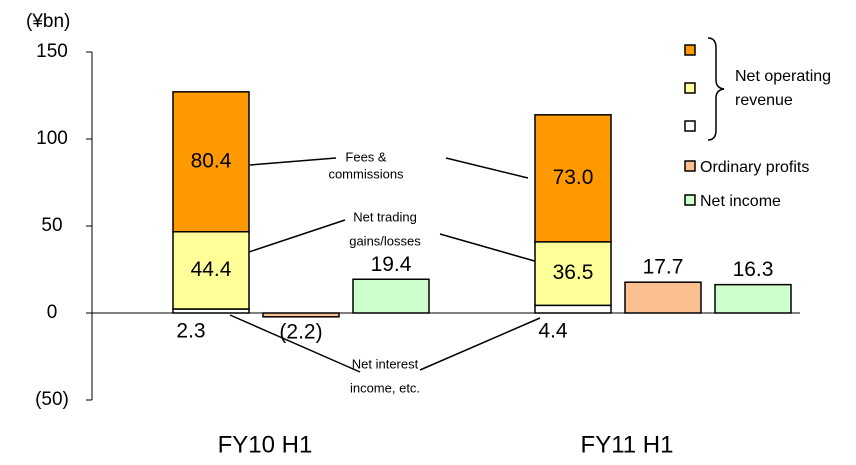 The image size is (856, 465). I want to click on annotation: Fees &, so click(366, 156).